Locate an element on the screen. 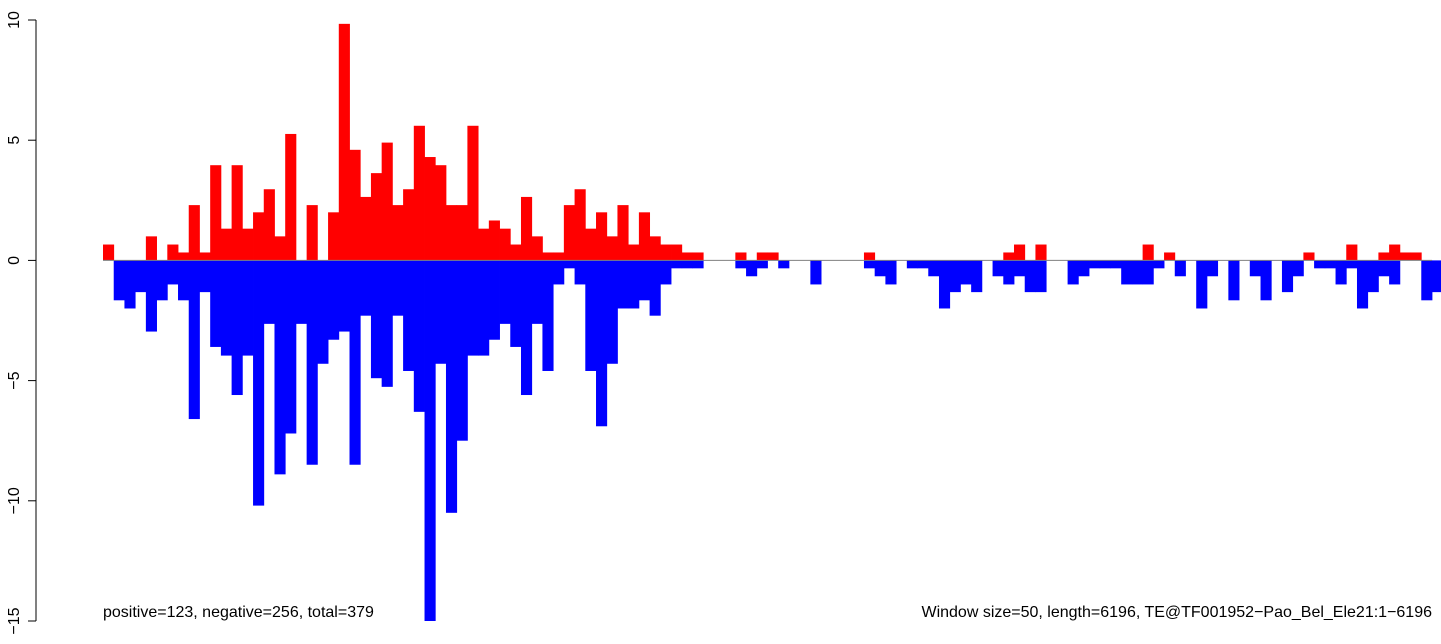 The image size is (1441, 644). y-axis-ticks: −15 −10 −5 0 5 10 is located at coordinates (21, 323).